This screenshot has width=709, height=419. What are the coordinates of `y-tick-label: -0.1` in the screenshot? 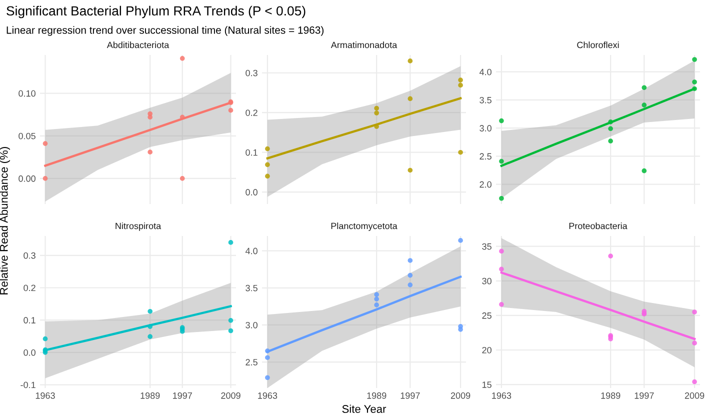 It's located at (28, 385).